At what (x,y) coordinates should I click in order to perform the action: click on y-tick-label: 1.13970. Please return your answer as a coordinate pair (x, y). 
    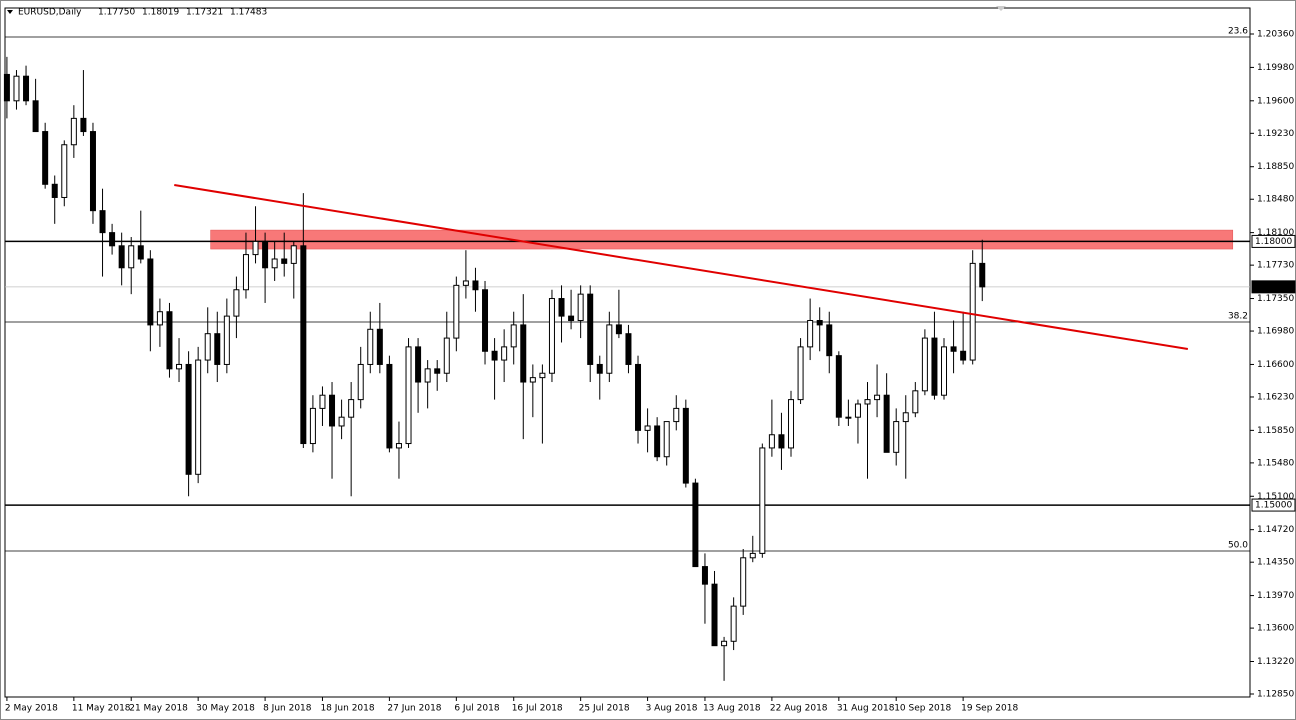
    Looking at the image, I should click on (1275, 596).